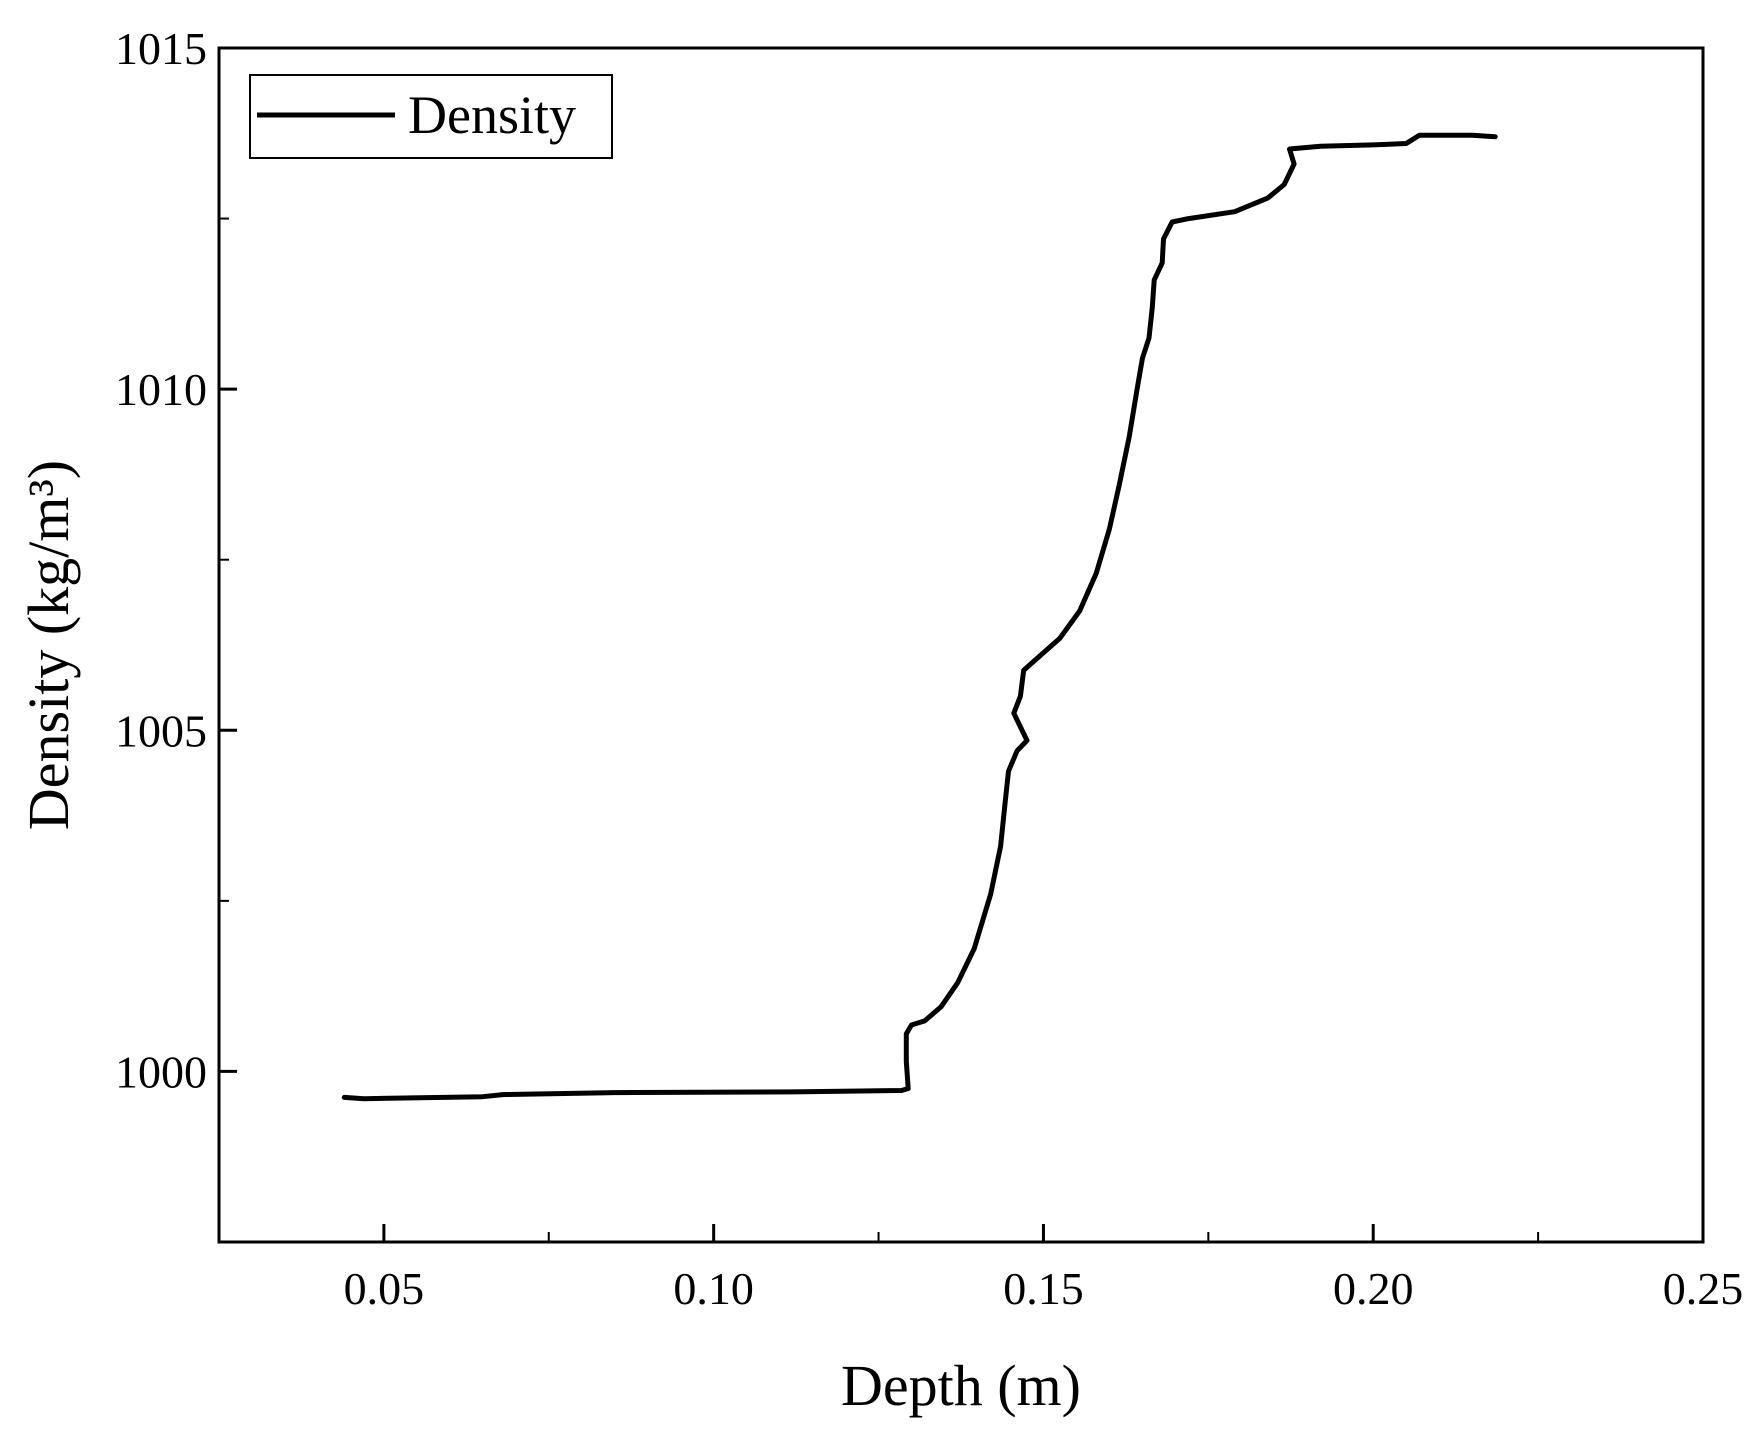 This screenshot has width=1751, height=1433. I want to click on y-axis-title: Density (kg/m³), so click(48, 645).